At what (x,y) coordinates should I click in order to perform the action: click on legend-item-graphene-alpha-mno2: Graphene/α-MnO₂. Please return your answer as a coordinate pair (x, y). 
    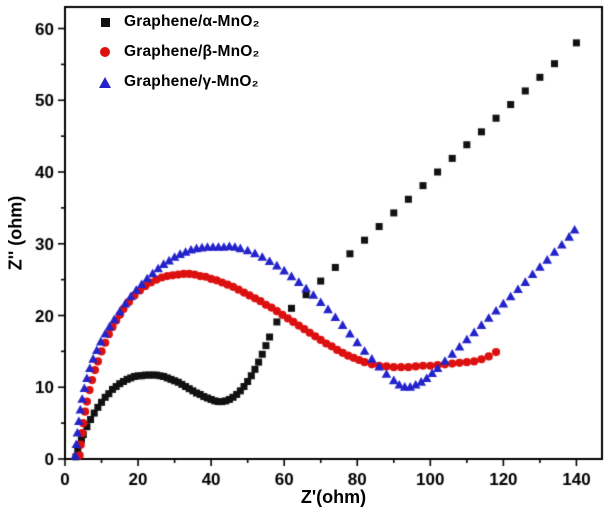
    Looking at the image, I should click on (179, 22).